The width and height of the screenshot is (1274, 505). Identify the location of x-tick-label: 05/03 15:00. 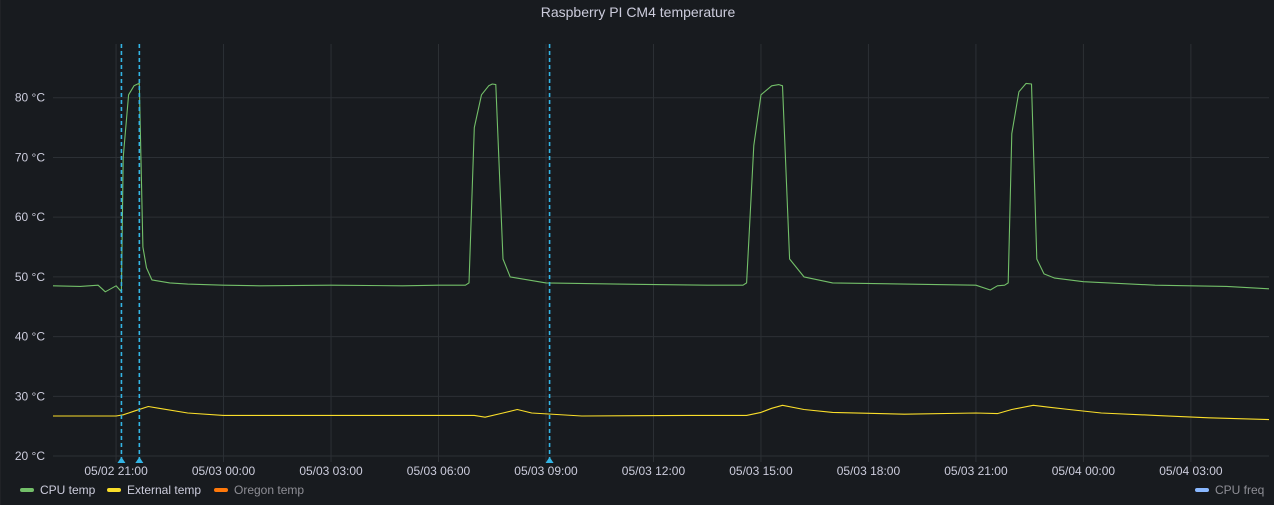
(761, 471).